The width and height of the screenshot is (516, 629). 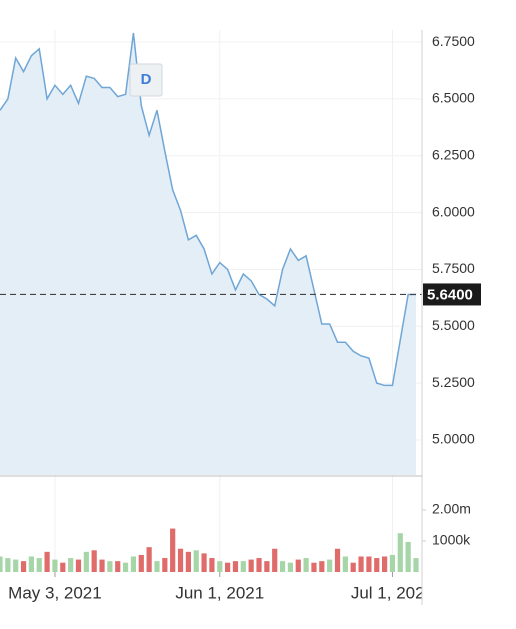 I want to click on y-tick-label: 5.5000, so click(x=453, y=325).